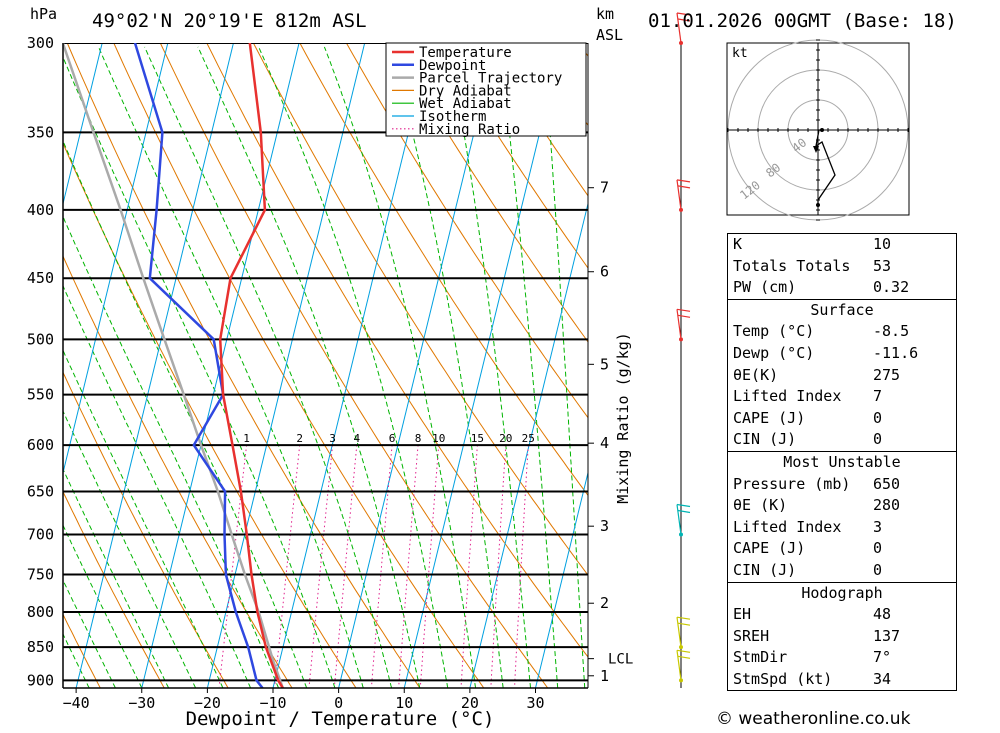 The width and height of the screenshot is (1000, 733). Describe the element at coordinates (40, 278) in the screenshot. I see `pressure-tick-label: 450` at that location.